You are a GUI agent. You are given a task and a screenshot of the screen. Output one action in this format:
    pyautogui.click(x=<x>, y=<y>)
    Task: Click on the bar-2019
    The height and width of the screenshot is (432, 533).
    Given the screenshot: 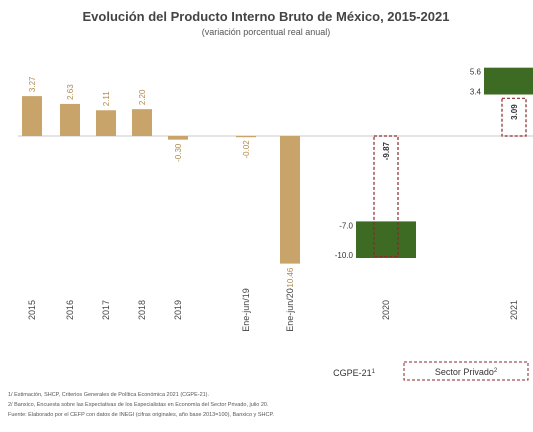 What is the action you would take?
    pyautogui.click(x=178, y=138)
    